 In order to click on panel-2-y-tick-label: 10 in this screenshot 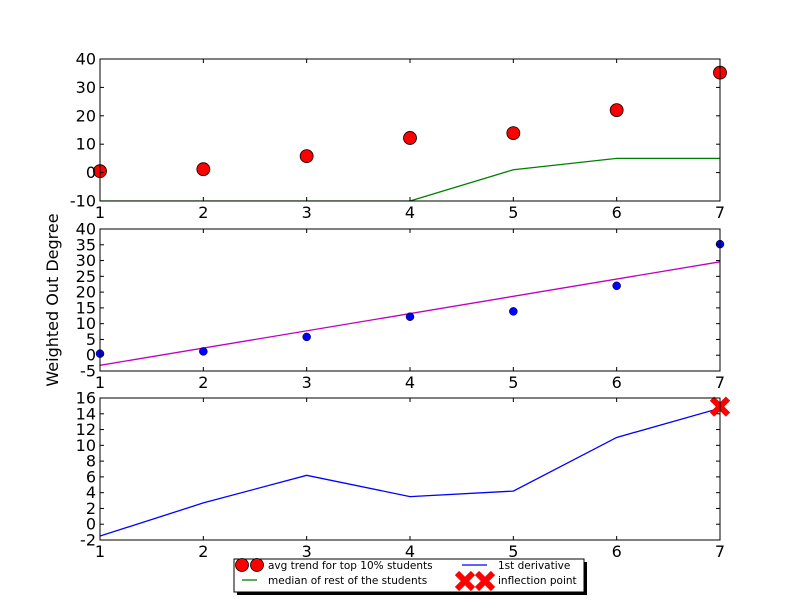, I will do `click(86, 323)`.